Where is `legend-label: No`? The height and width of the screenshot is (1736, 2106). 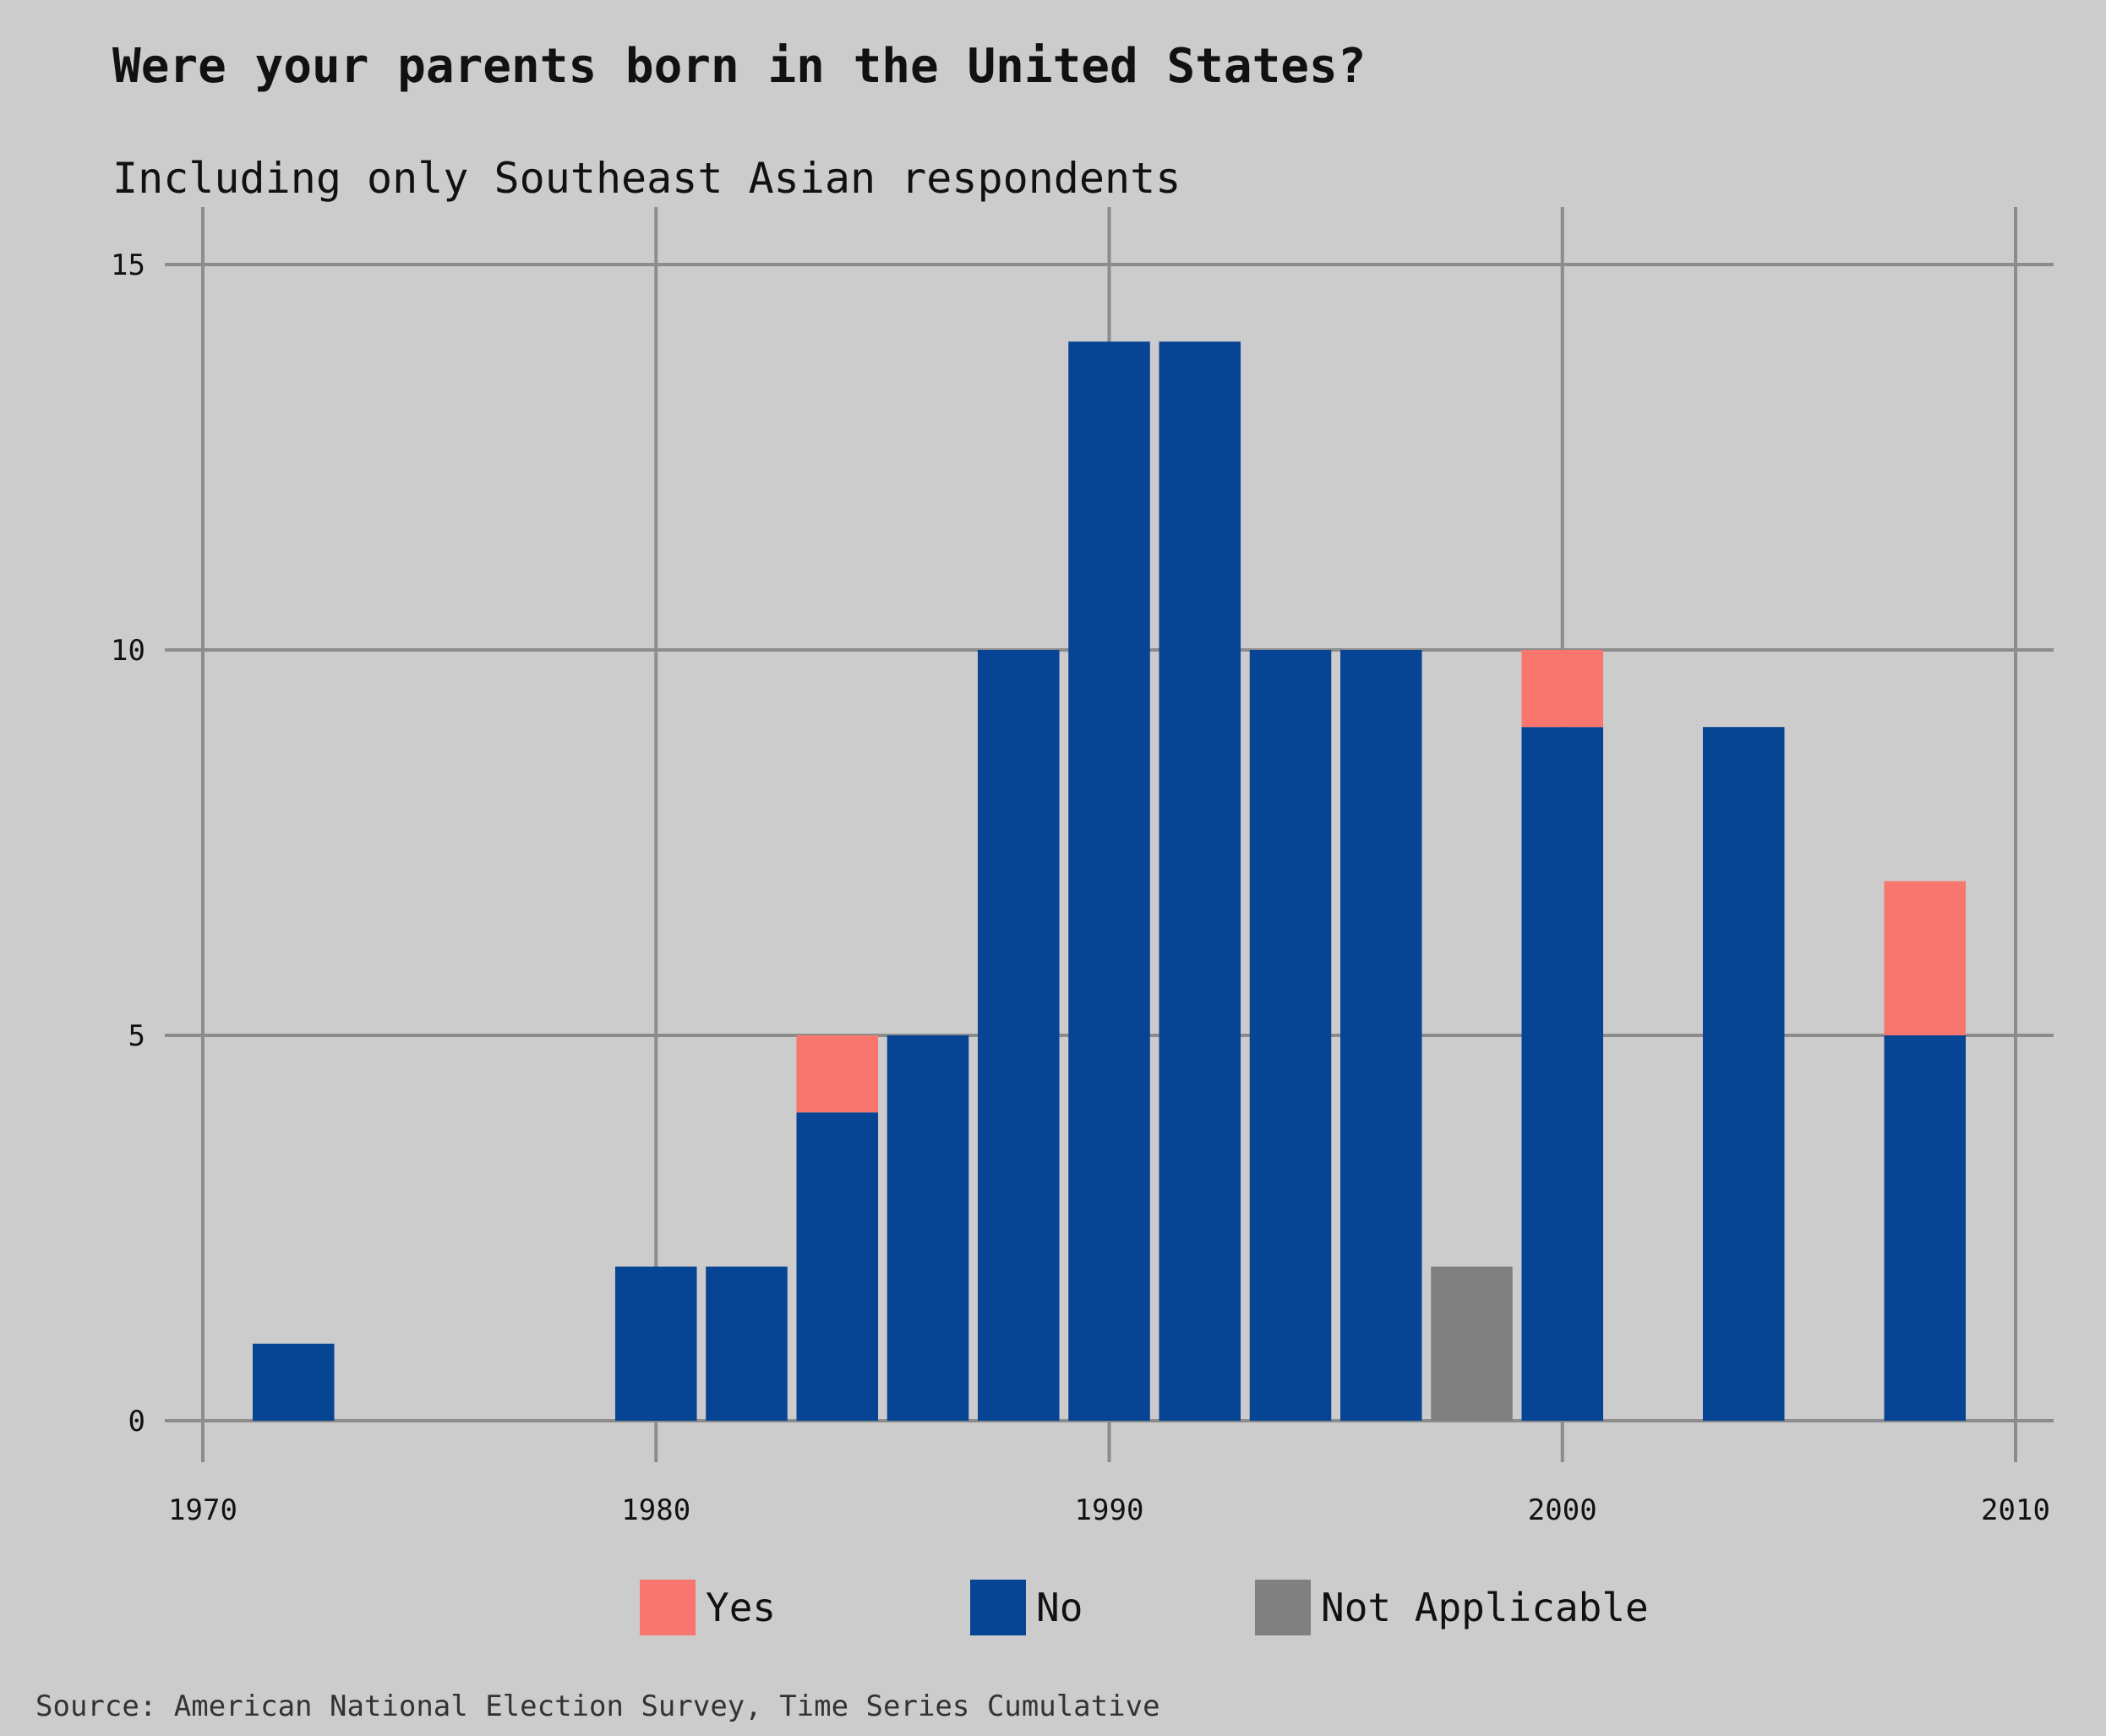
legend-label: No is located at coordinates (1059, 1607).